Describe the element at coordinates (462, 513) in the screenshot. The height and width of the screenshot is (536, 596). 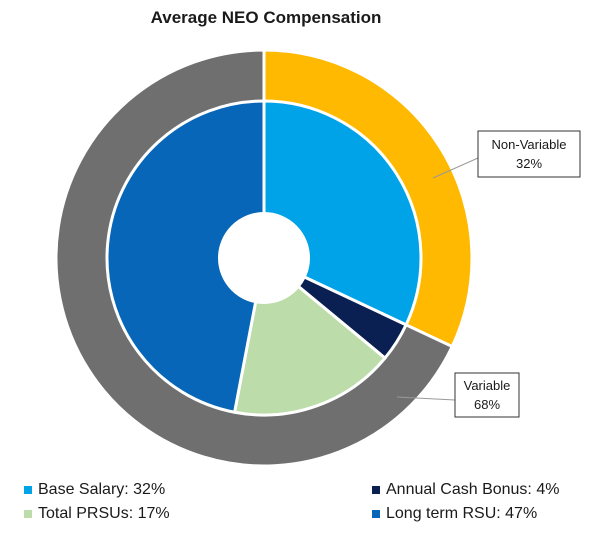
I see `legend-label: Long term RSU: 47%` at that location.